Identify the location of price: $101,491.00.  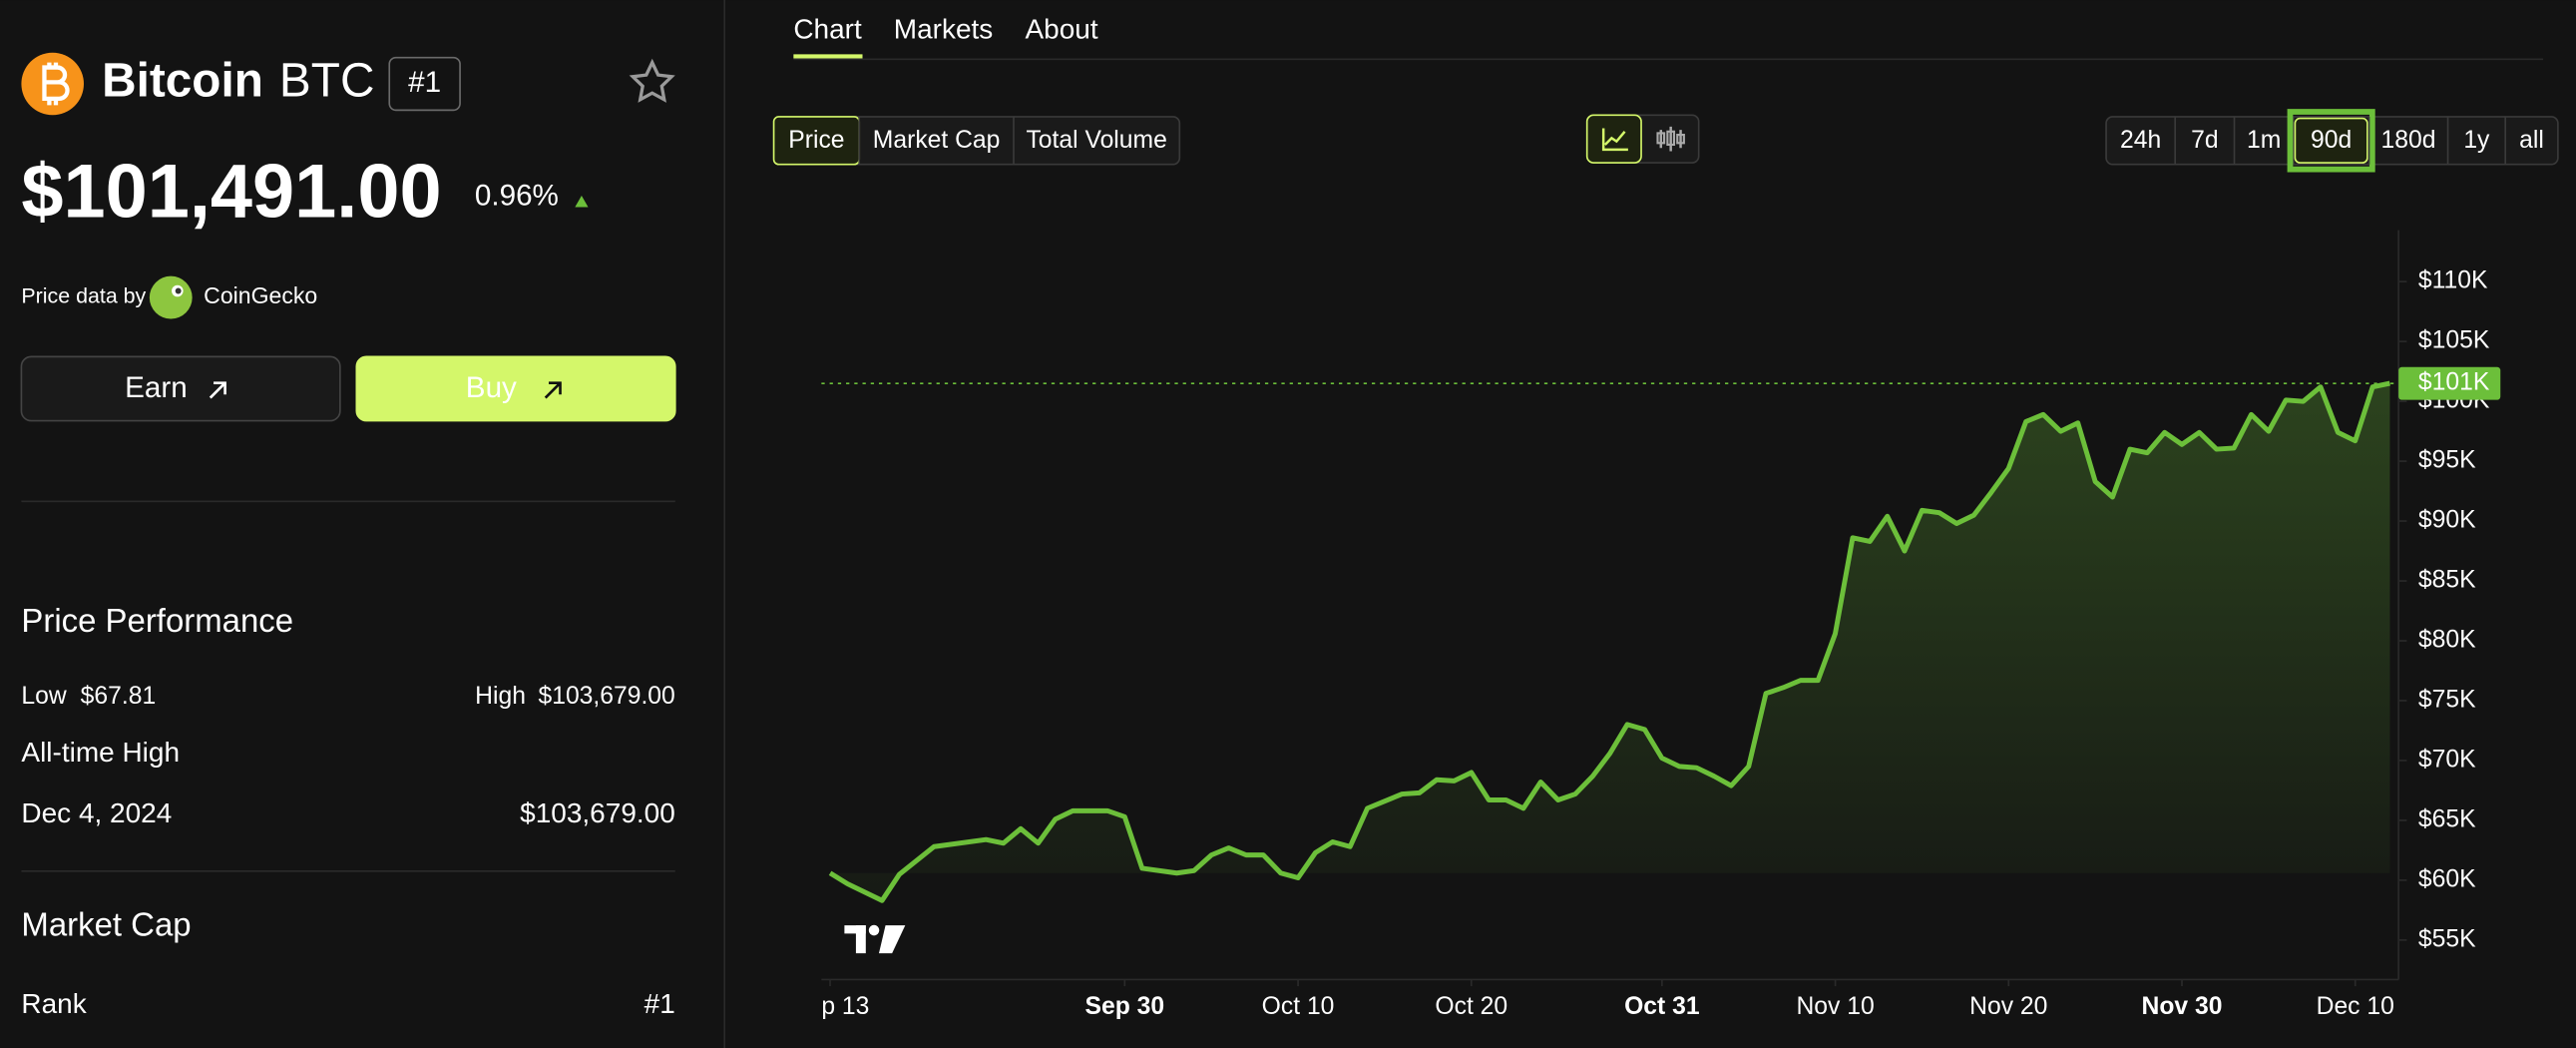
(231, 193).